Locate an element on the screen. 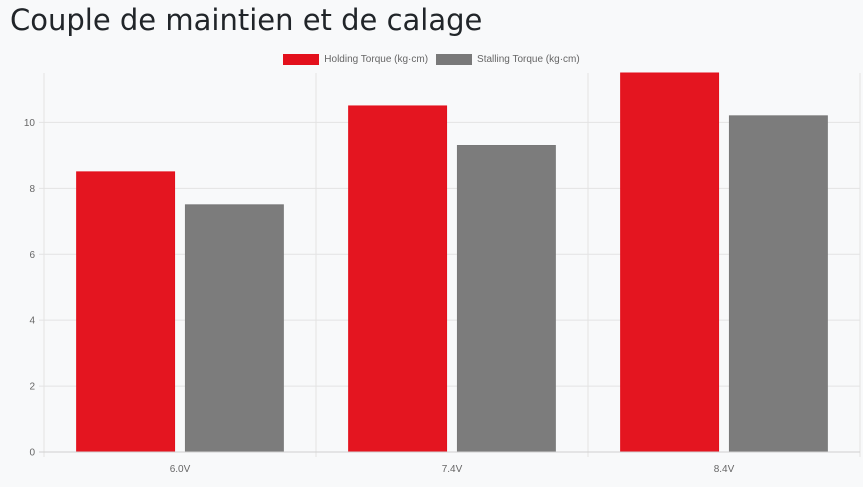  page-title: Couple de maintien et de calage is located at coordinates (246, 20).